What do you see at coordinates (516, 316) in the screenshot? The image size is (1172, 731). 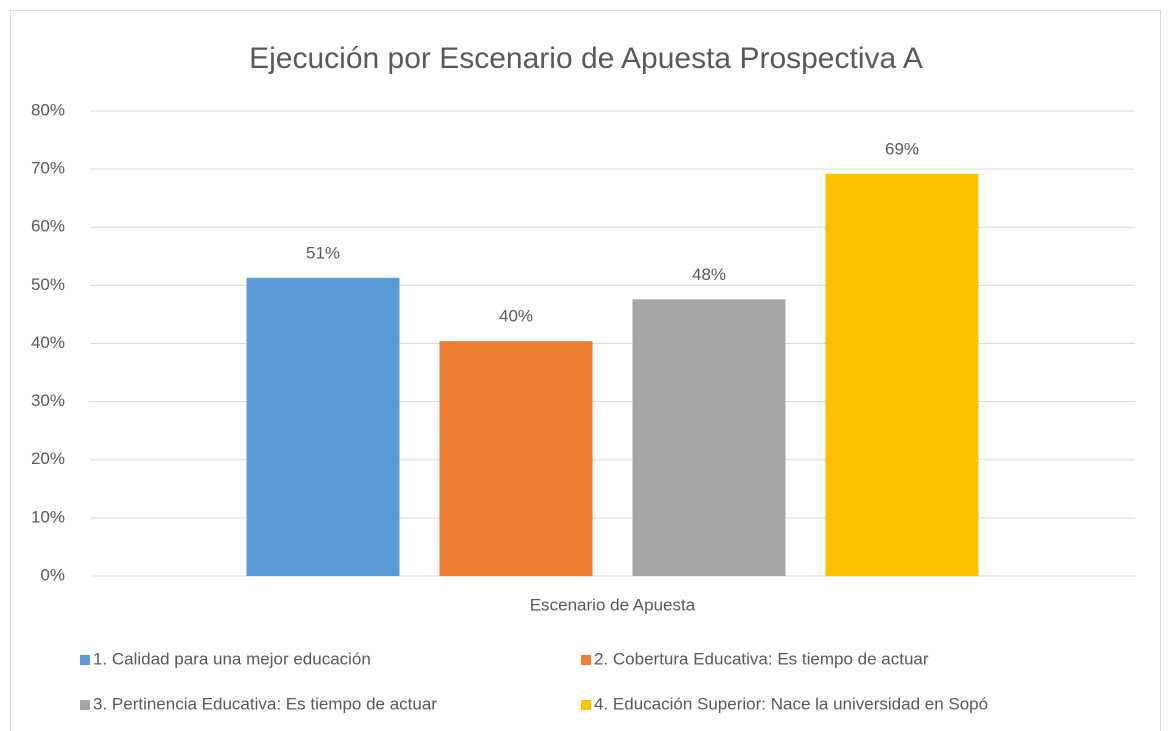 I see `data-label: 40%` at bounding box center [516, 316].